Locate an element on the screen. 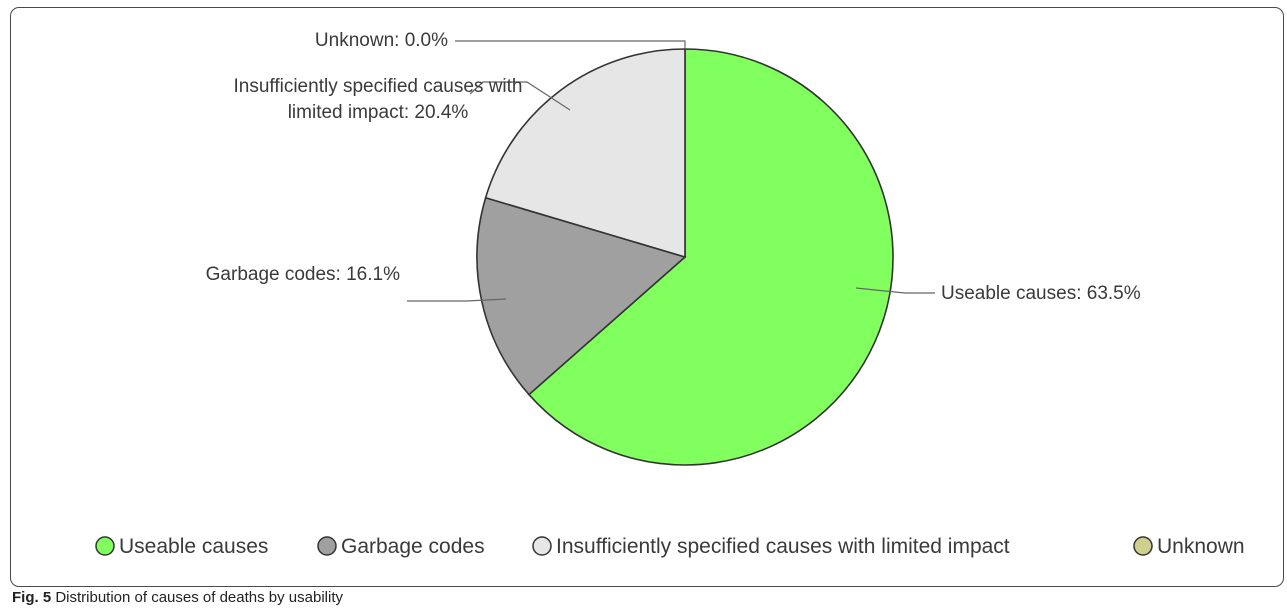  figure-label: Fig. 5 is located at coordinates (32, 597).